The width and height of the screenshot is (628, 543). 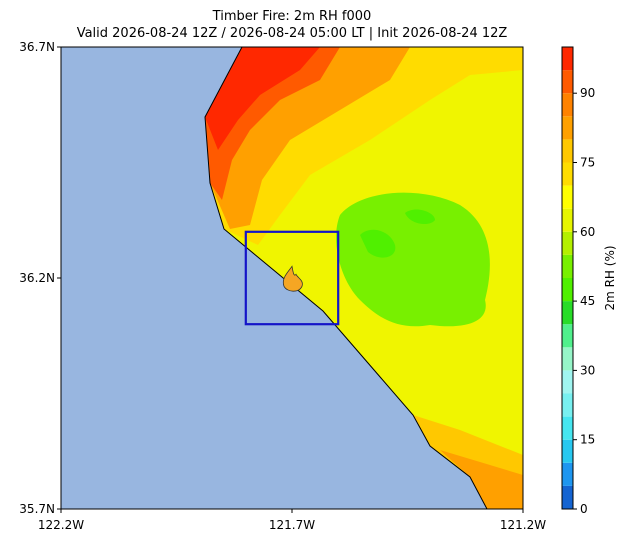 I want to click on colorbar-tick-label: 90, so click(x=587, y=93).